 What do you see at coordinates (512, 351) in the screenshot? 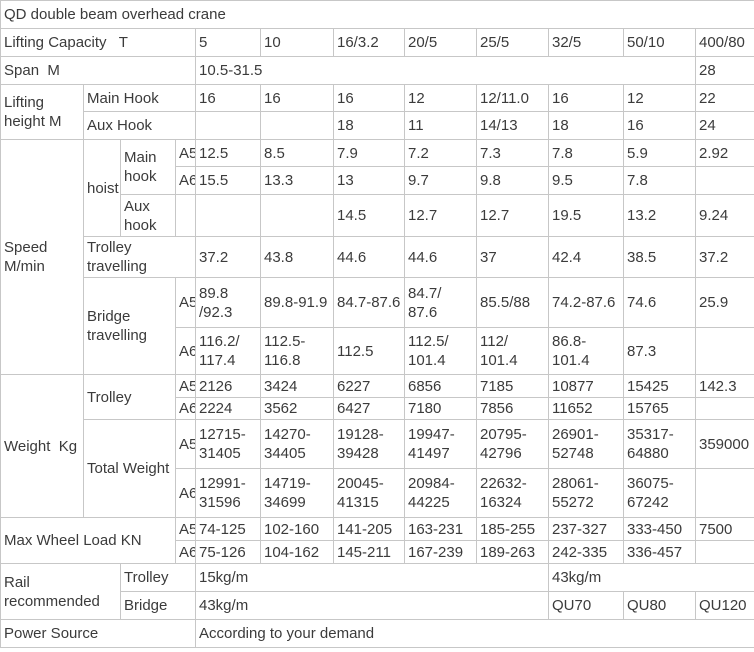
I see `bridge-a6-value: 112/ 101.4` at bounding box center [512, 351].